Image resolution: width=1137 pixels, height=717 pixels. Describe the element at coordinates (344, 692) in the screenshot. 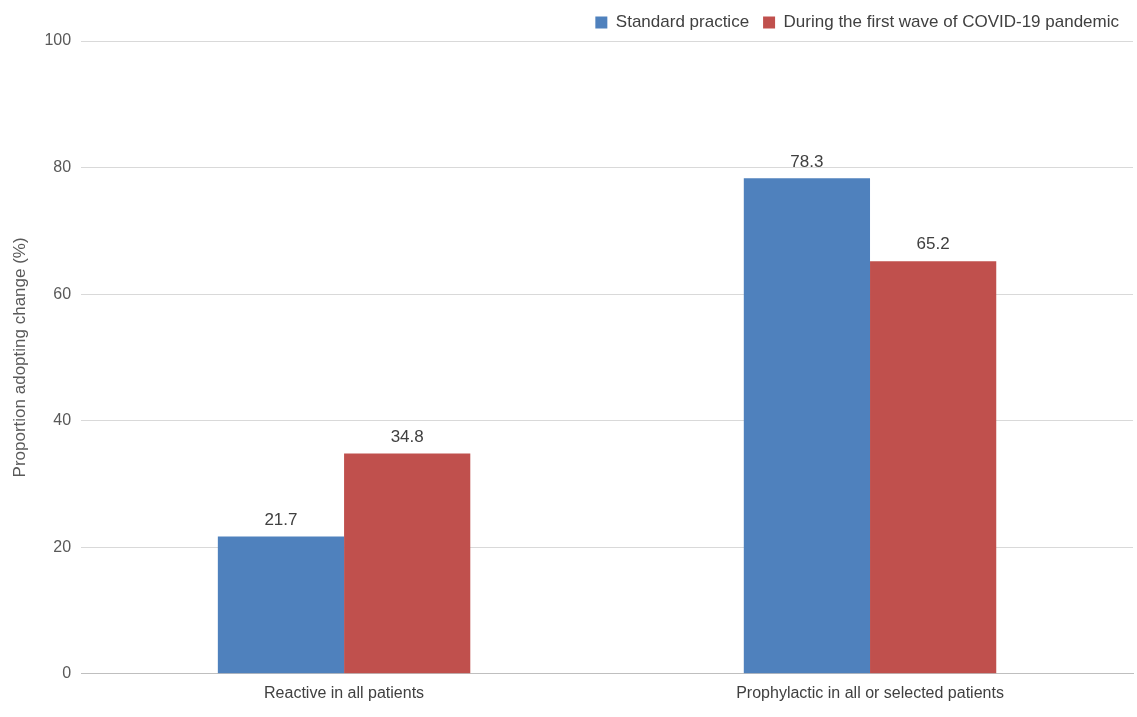

I see `x-tick-label: Reactive in all patients` at that location.